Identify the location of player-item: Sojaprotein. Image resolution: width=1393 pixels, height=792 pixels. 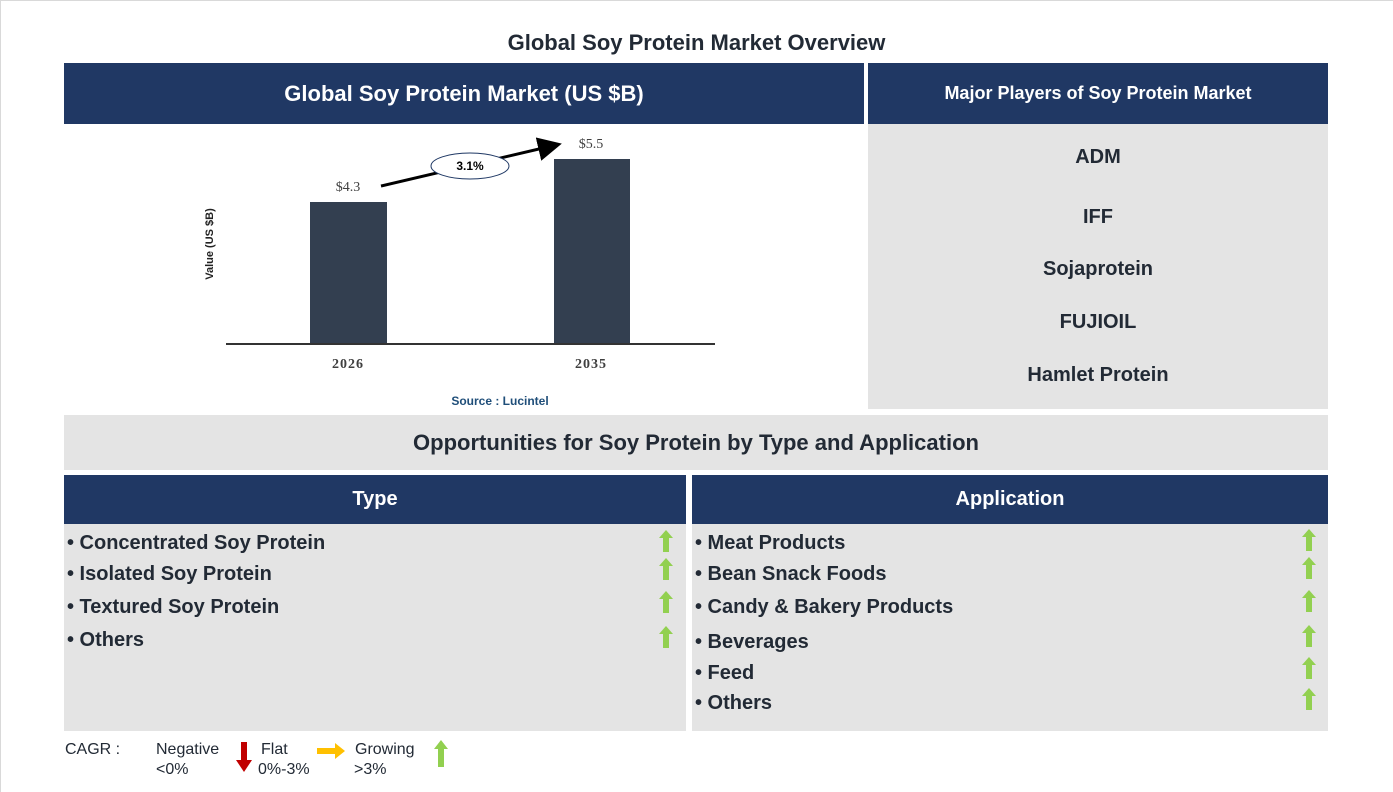
(1097, 269).